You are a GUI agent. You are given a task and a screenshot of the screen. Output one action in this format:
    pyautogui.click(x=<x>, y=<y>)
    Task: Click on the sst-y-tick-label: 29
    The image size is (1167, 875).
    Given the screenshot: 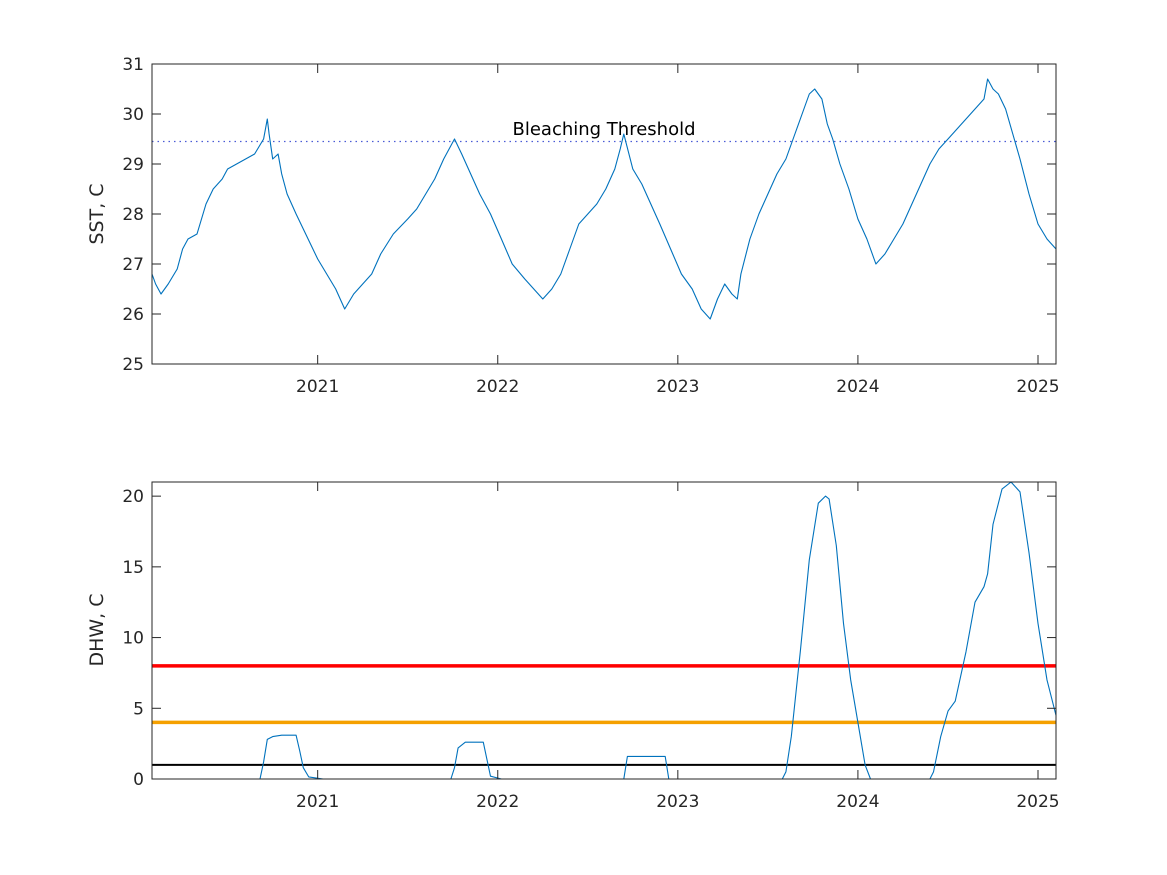 What is the action you would take?
    pyautogui.click(x=133, y=165)
    